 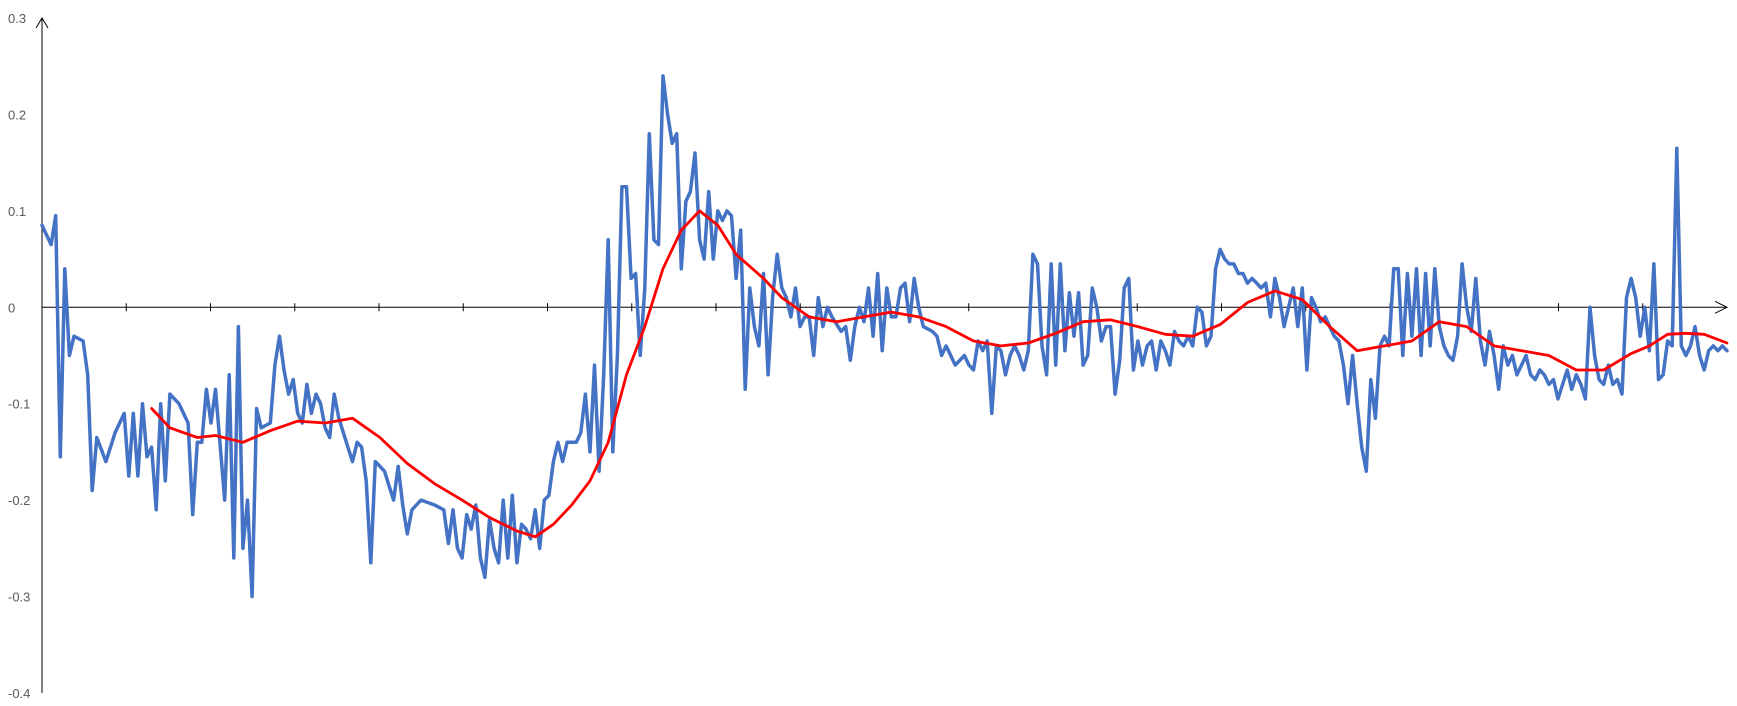 I want to click on y-tick-label: 0.1, so click(x=17, y=211).